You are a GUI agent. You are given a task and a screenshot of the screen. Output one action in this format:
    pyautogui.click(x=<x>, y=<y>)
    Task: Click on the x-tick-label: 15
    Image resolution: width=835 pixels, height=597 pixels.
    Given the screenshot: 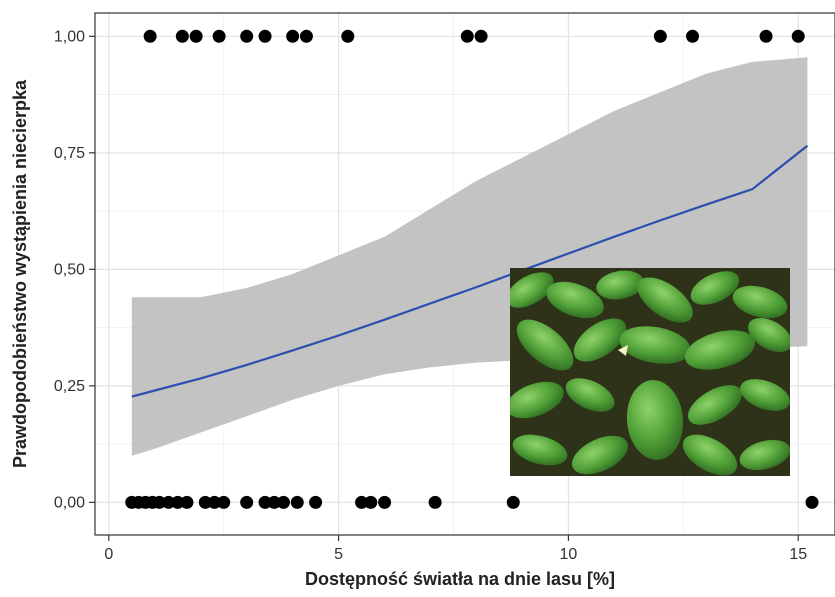 What is the action you would take?
    pyautogui.click(x=798, y=554)
    